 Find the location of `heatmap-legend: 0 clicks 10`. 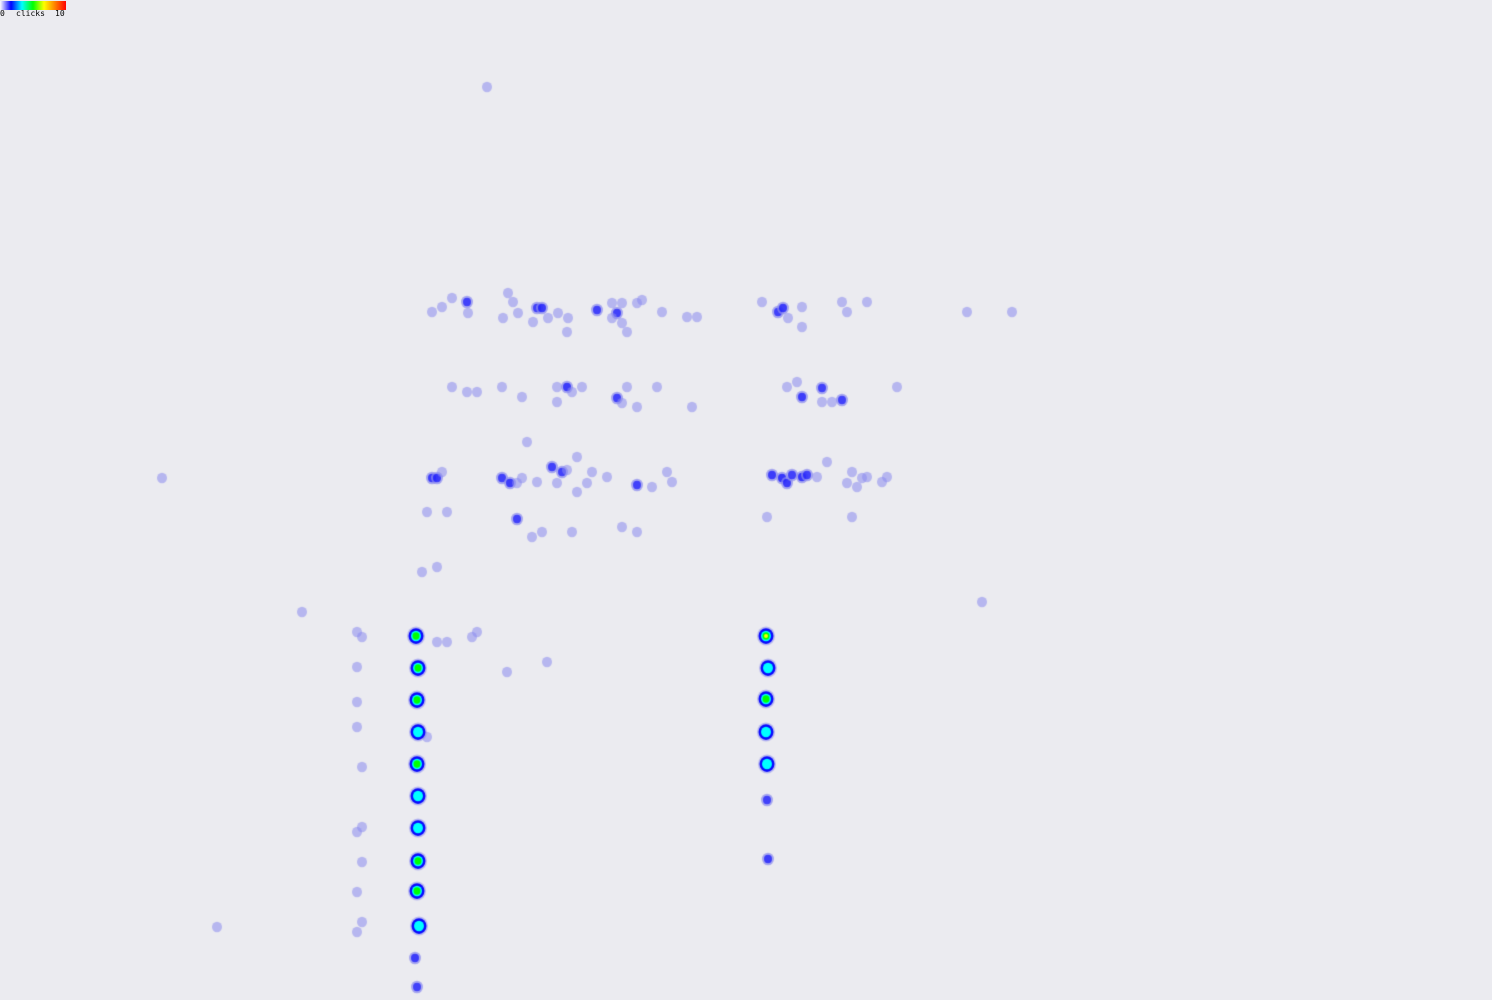

heatmap-legend: 0 clicks 10 is located at coordinates (33, 10).